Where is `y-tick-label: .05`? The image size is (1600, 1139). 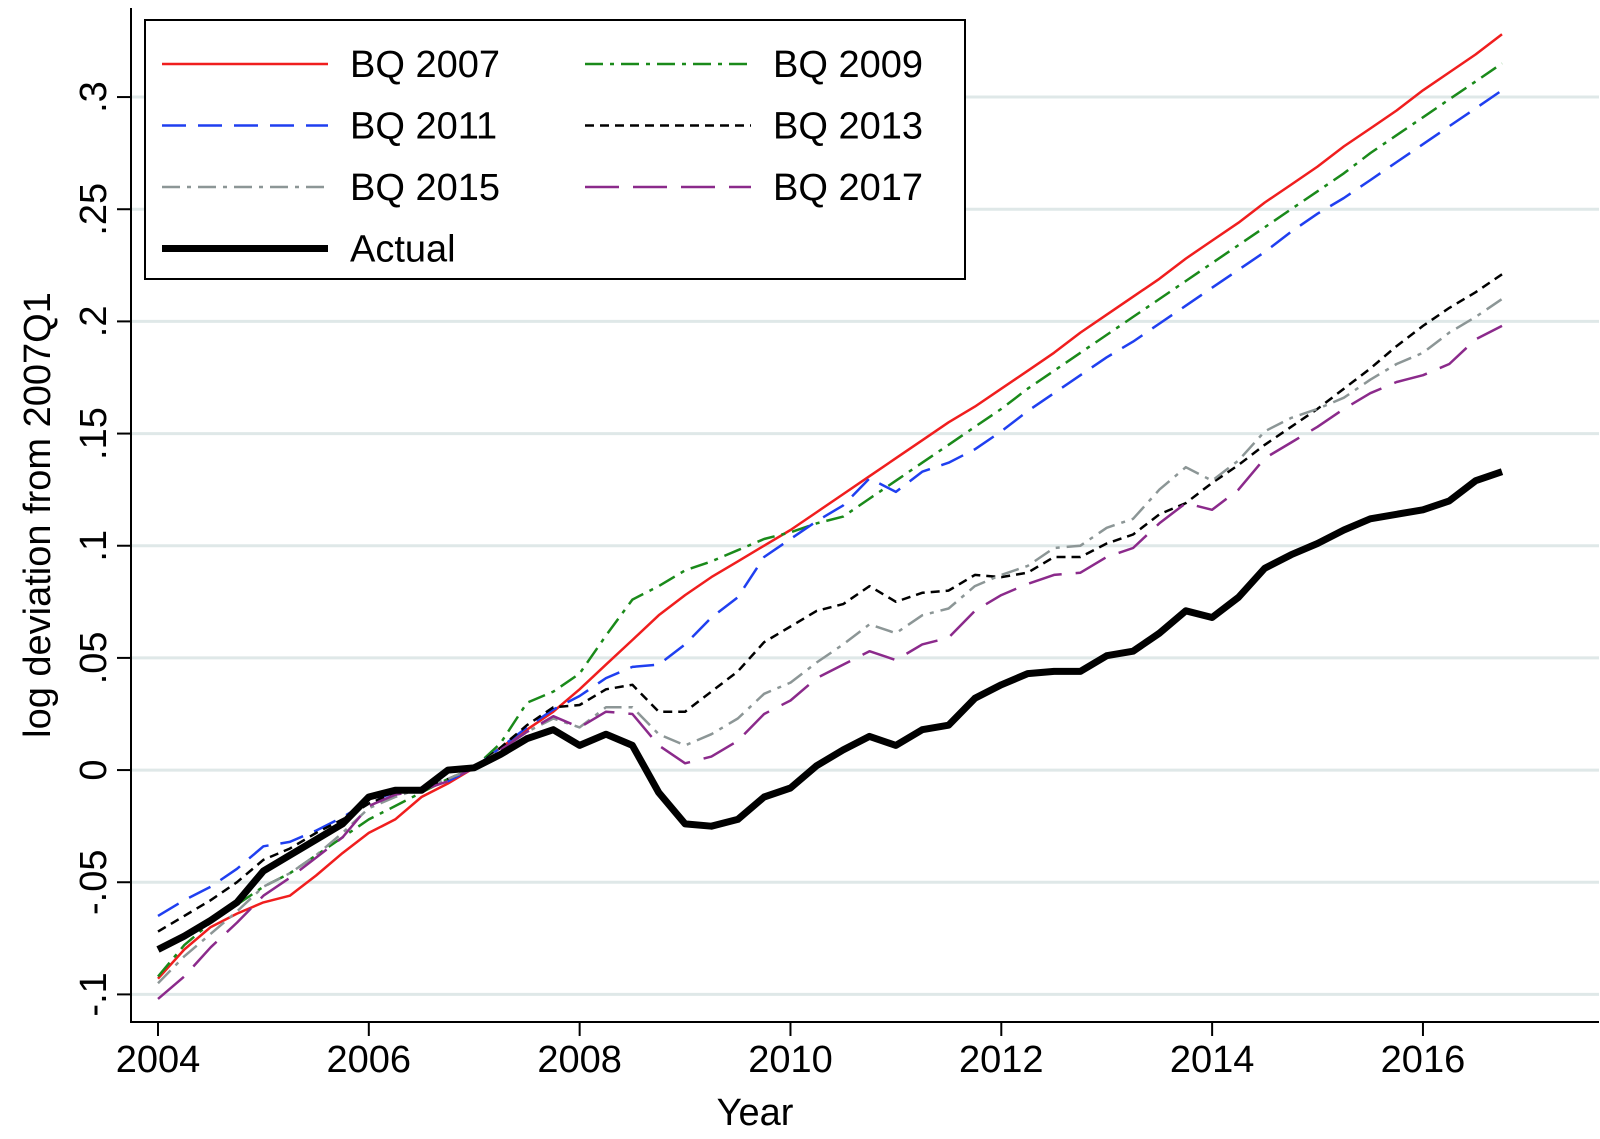
y-tick-label: .05 is located at coordinates (94, 657).